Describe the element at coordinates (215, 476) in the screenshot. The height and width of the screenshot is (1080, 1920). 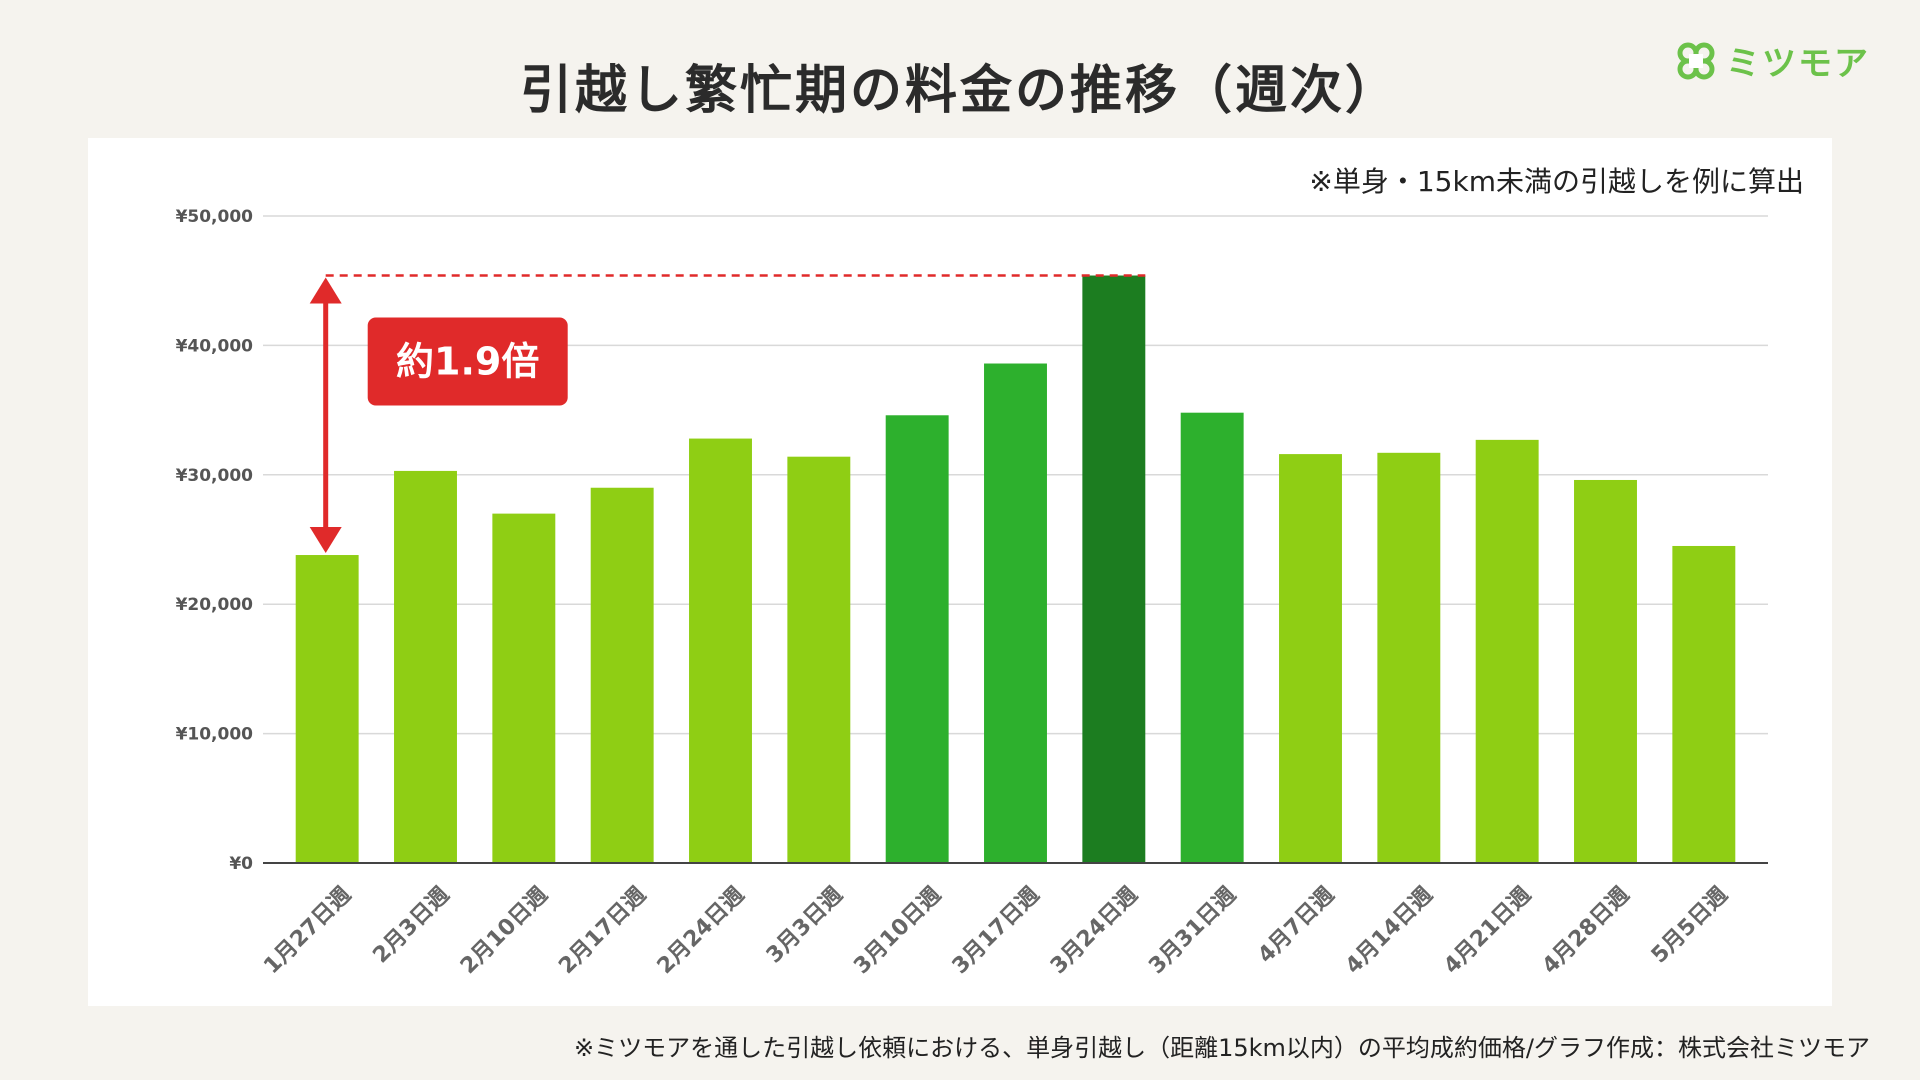
I see `y-tick-label: ¥30,000` at that location.